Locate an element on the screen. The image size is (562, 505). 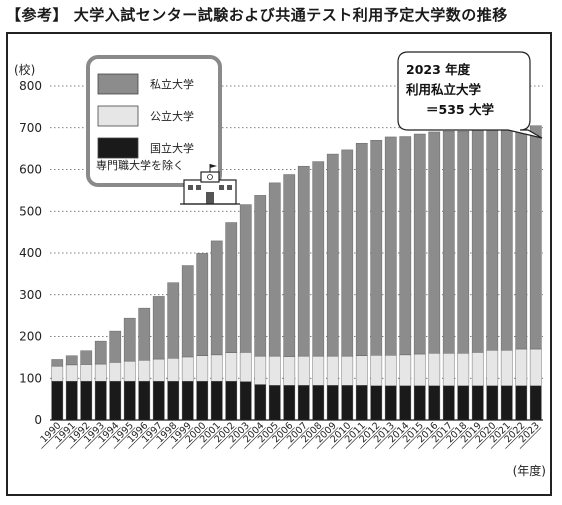
y-tick-label: 500 is located at coordinates (30, 211).